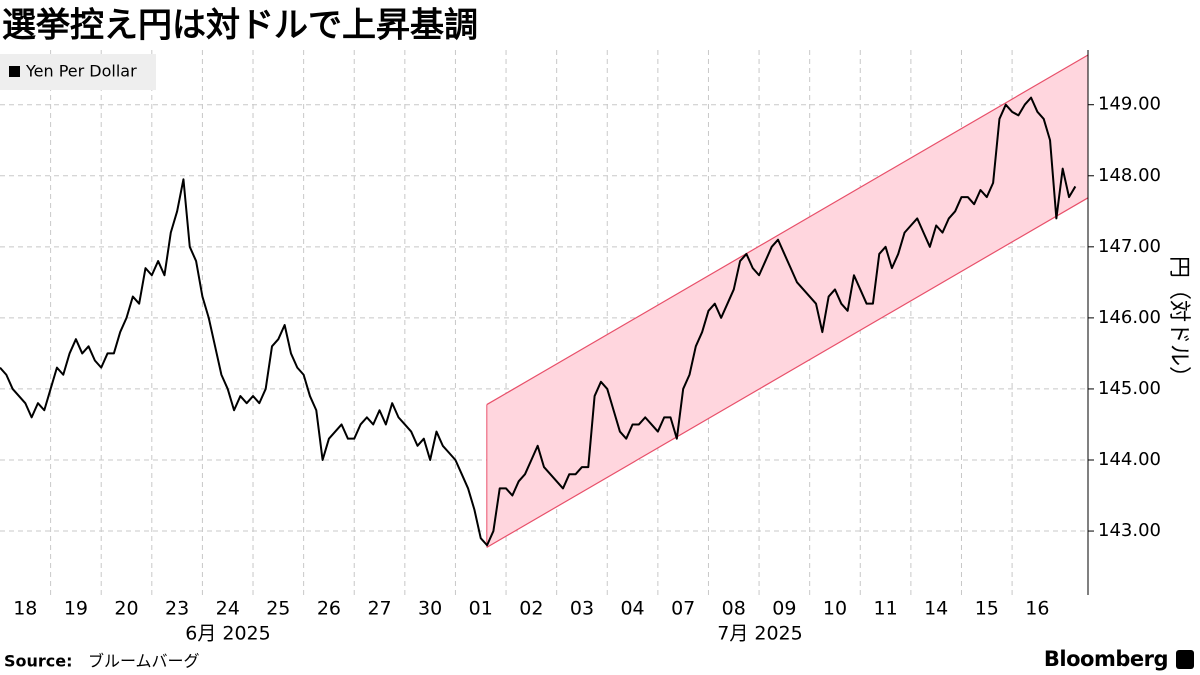 The width and height of the screenshot is (1200, 675). What do you see at coordinates (936, 609) in the screenshot?
I see `x-tick-label: 14` at bounding box center [936, 609].